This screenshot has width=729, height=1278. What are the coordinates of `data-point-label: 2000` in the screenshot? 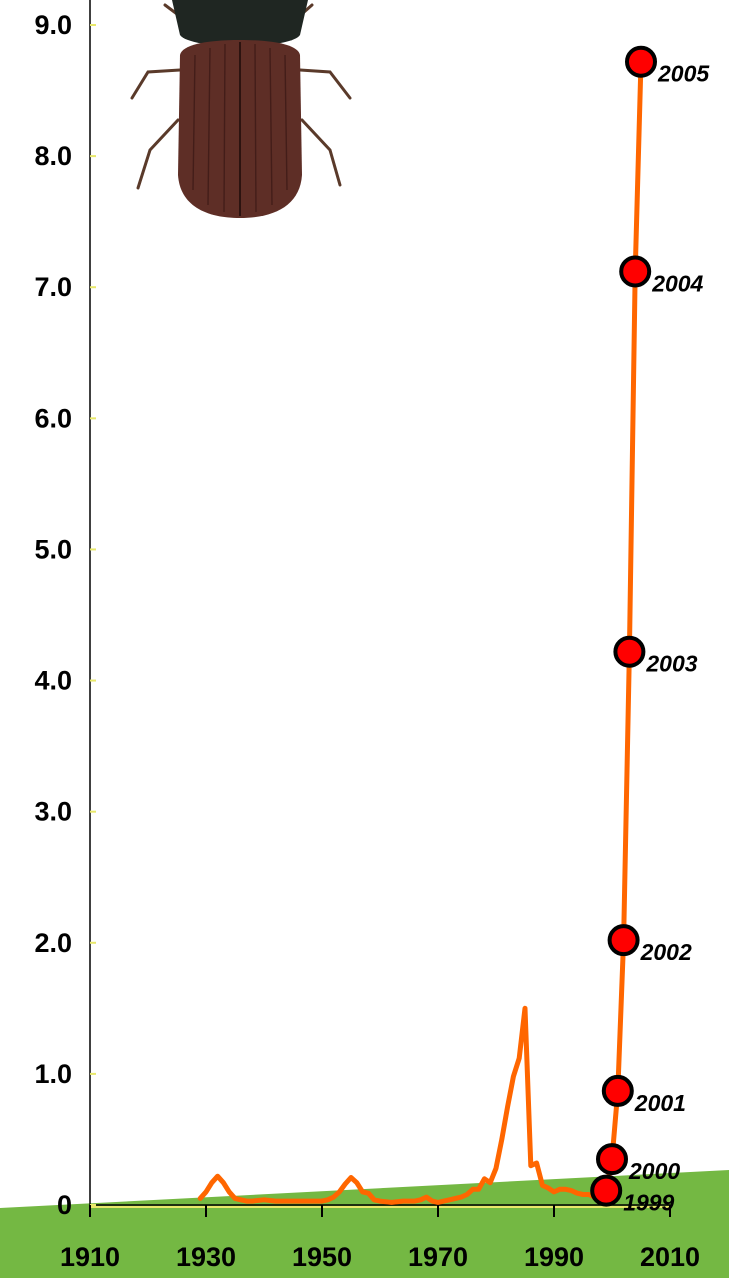 It's located at (654, 1171).